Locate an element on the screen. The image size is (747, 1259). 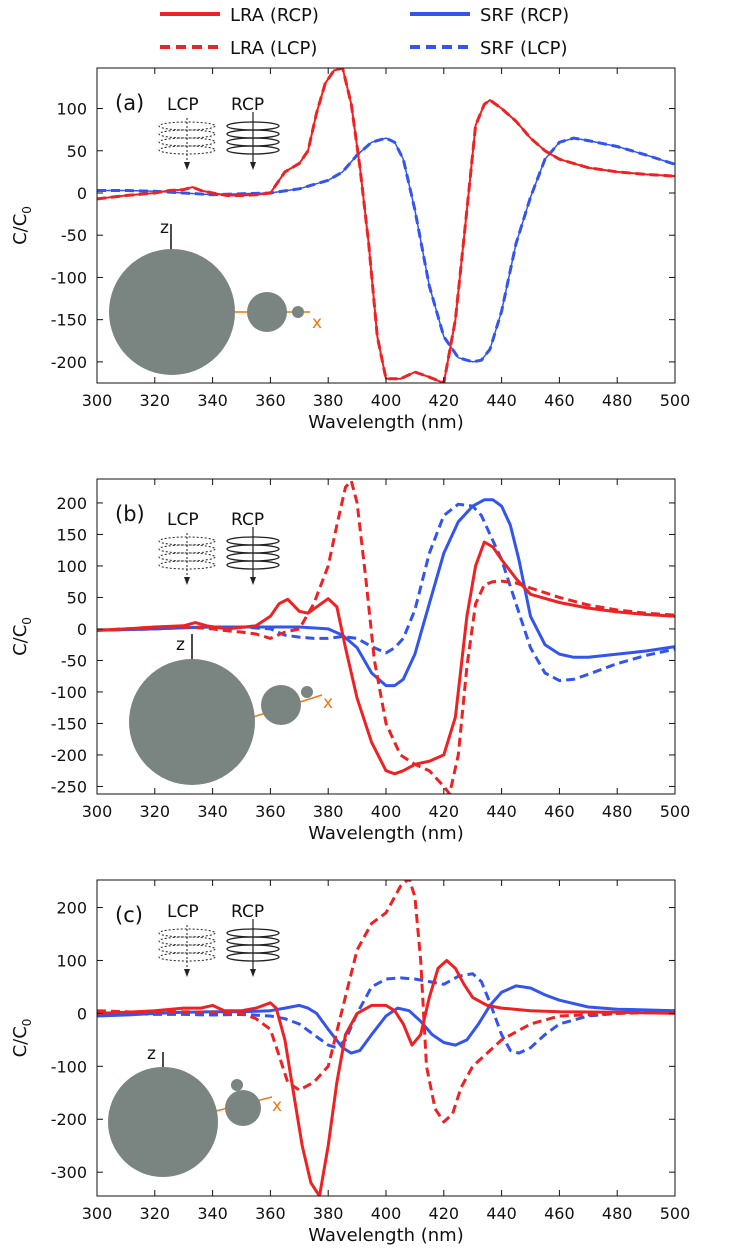
x-tick-label: 420 is located at coordinates (444, 1213).